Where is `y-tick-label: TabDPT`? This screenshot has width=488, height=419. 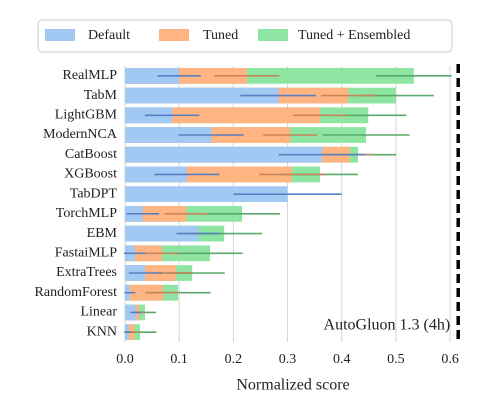 y-tick-label: TabDPT is located at coordinates (94, 193).